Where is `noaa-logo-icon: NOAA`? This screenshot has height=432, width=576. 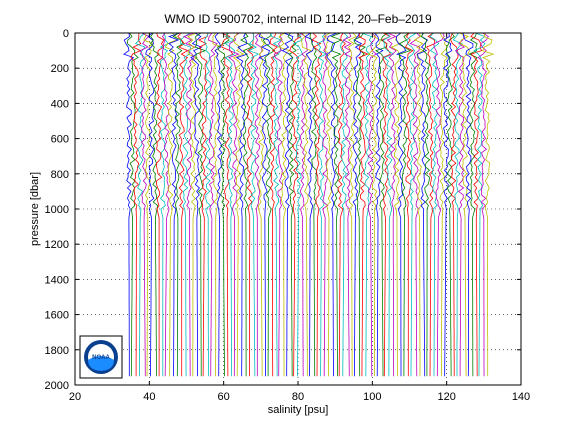 noaa-logo-icon: NOAA is located at coordinates (101, 357).